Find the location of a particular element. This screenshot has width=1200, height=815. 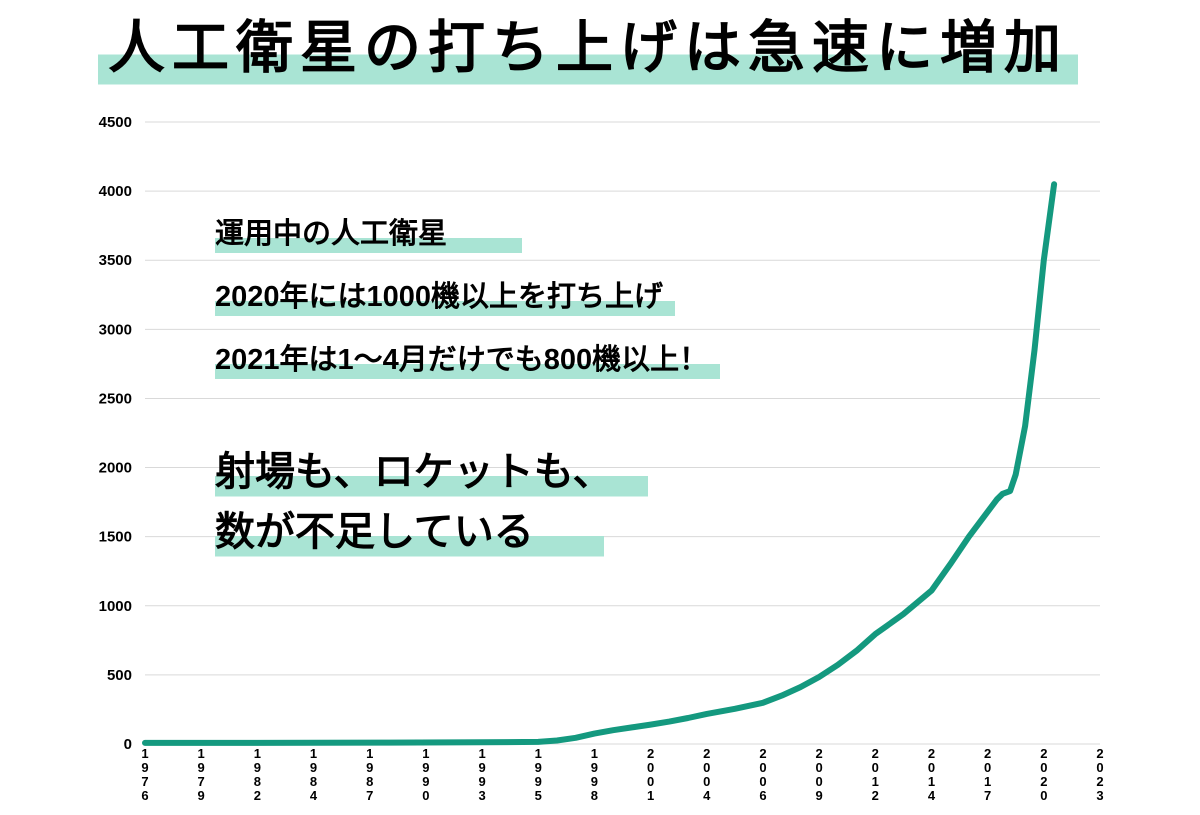

page-title-text: 人工衛星の打ち上げは急速に増加 is located at coordinates (588, 48).